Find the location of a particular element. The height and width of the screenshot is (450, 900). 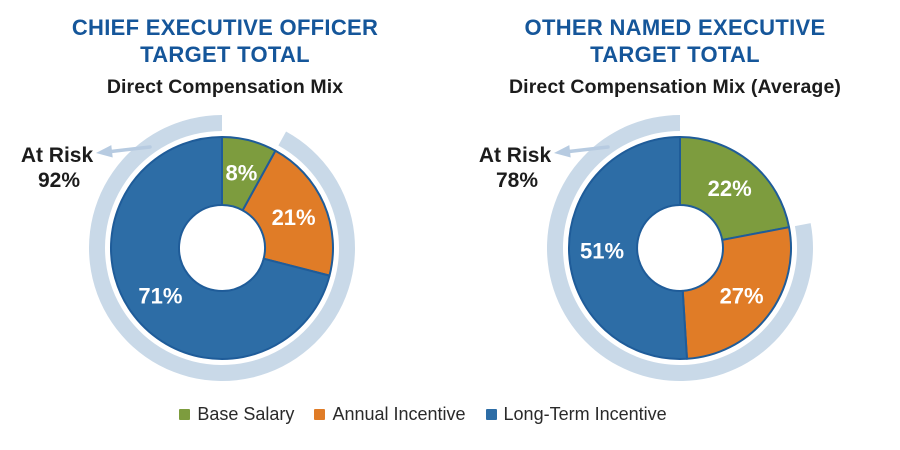

chart-title-line1: CHIEF EXECUTIVE OFFICER is located at coordinates (225, 27).